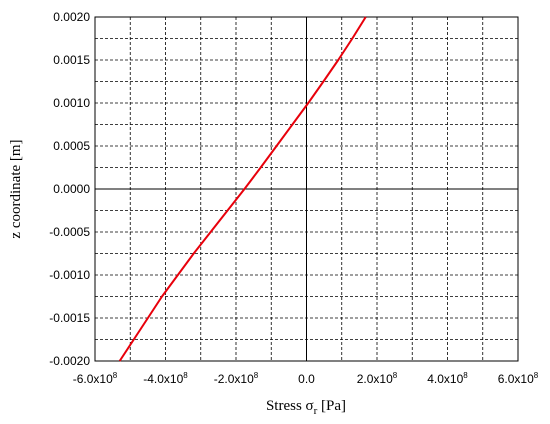  Describe the element at coordinates (69, 232) in the screenshot. I see `y-tick-label: -0.0005` at that location.